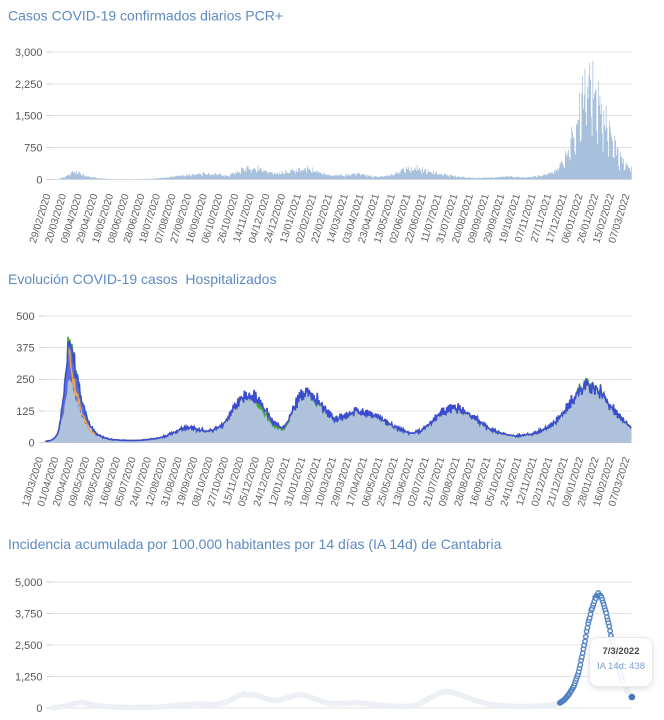 Image resolution: width=664 pixels, height=720 pixels. What do you see at coordinates (29, 53) in the screenshot?
I see `svg-text: 3,000` at bounding box center [29, 53].